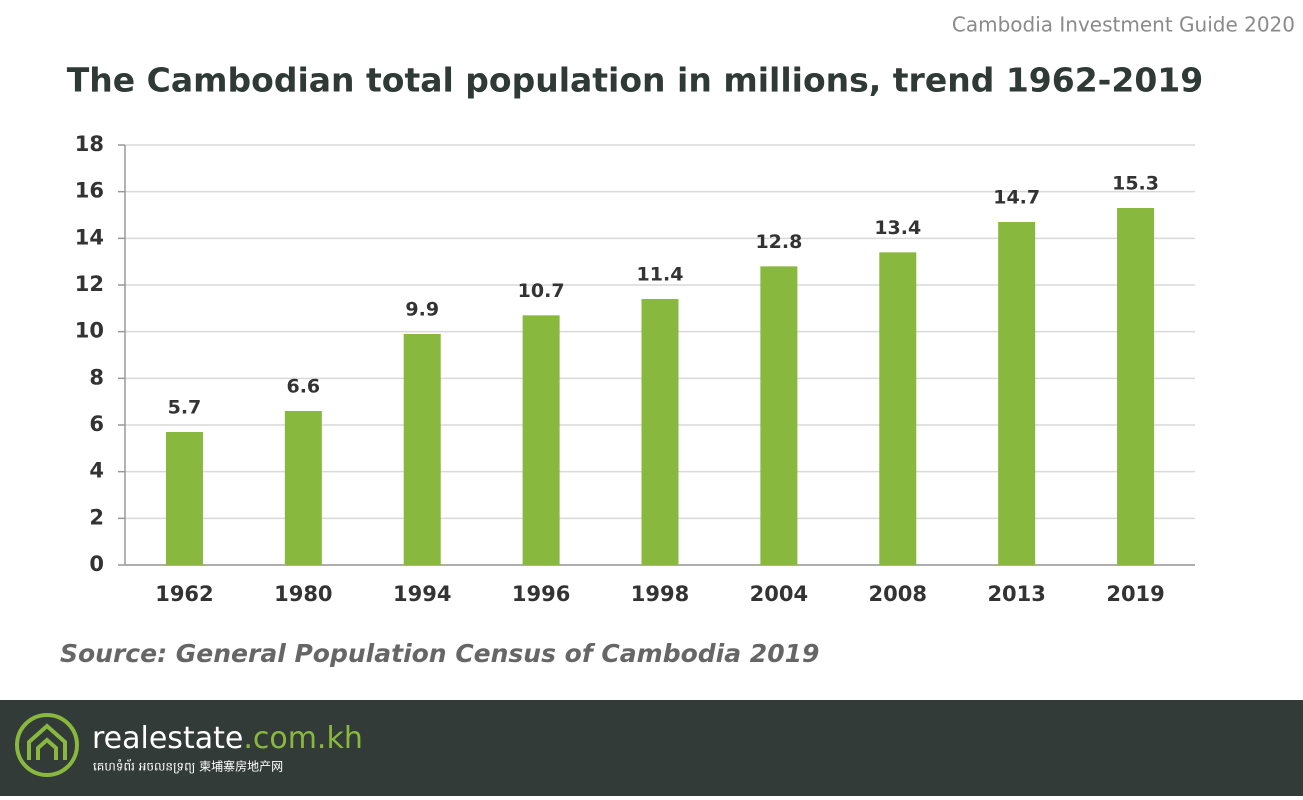 Image resolution: width=1303 pixels, height=800 pixels. Describe the element at coordinates (1135, 184) in the screenshot. I see `value-label: 15.3` at that location.